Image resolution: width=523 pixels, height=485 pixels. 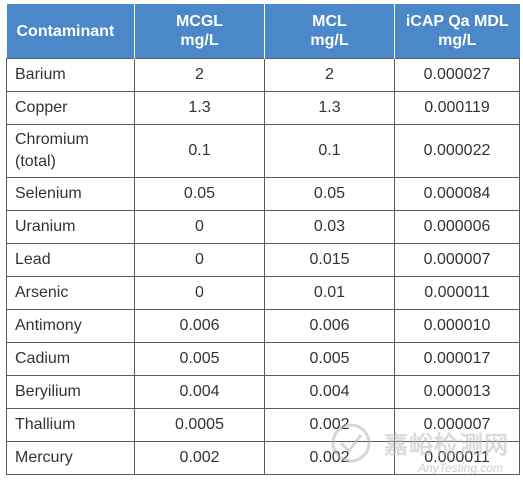 I want to click on cell-mcgl: 0.006, so click(x=199, y=326).